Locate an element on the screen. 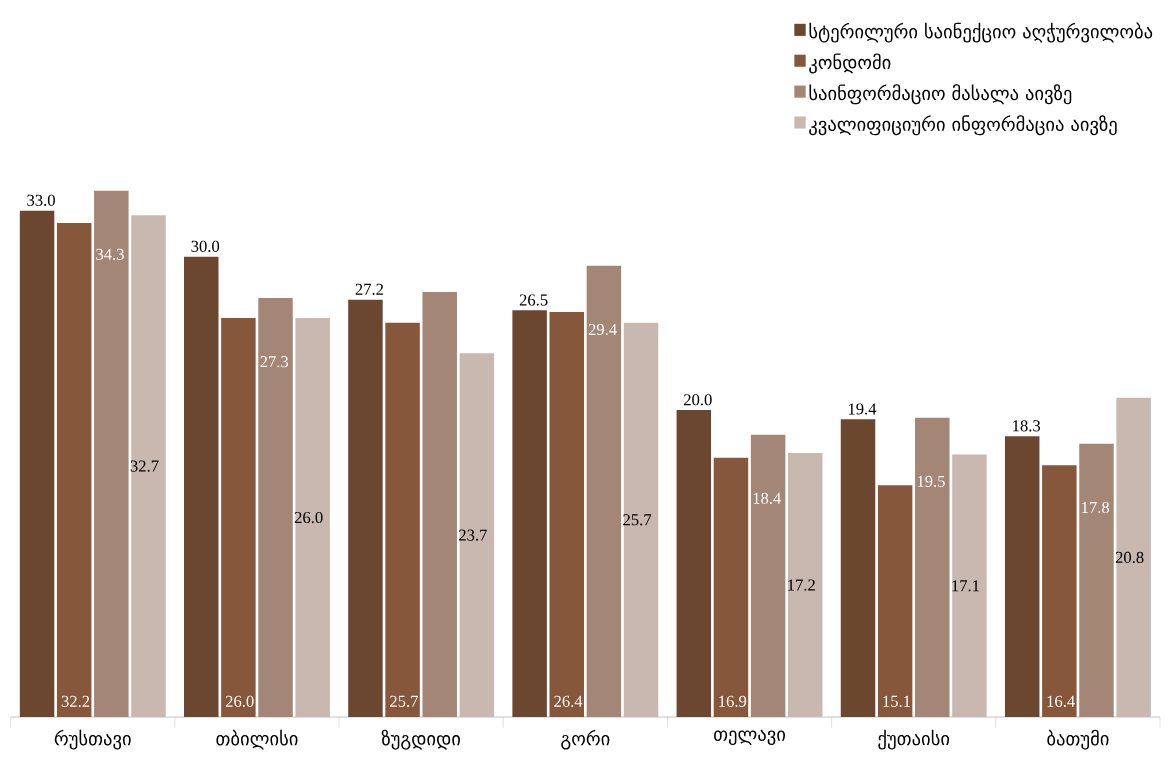 The image size is (1169, 773). x-tick-label: რუსთავი is located at coordinates (92, 739).